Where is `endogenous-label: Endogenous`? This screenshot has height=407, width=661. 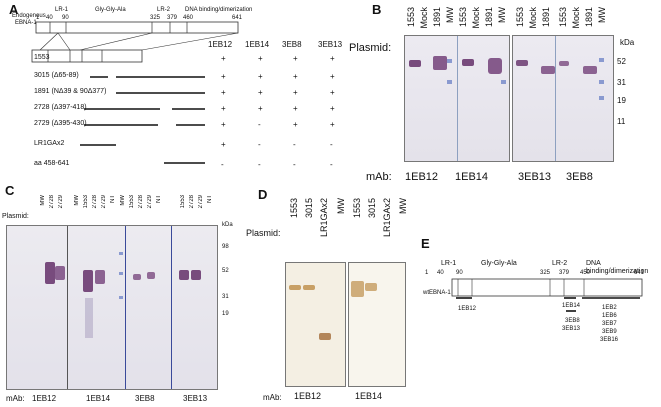
endogenous-label: Endogenous is located at coordinates (29, 16).